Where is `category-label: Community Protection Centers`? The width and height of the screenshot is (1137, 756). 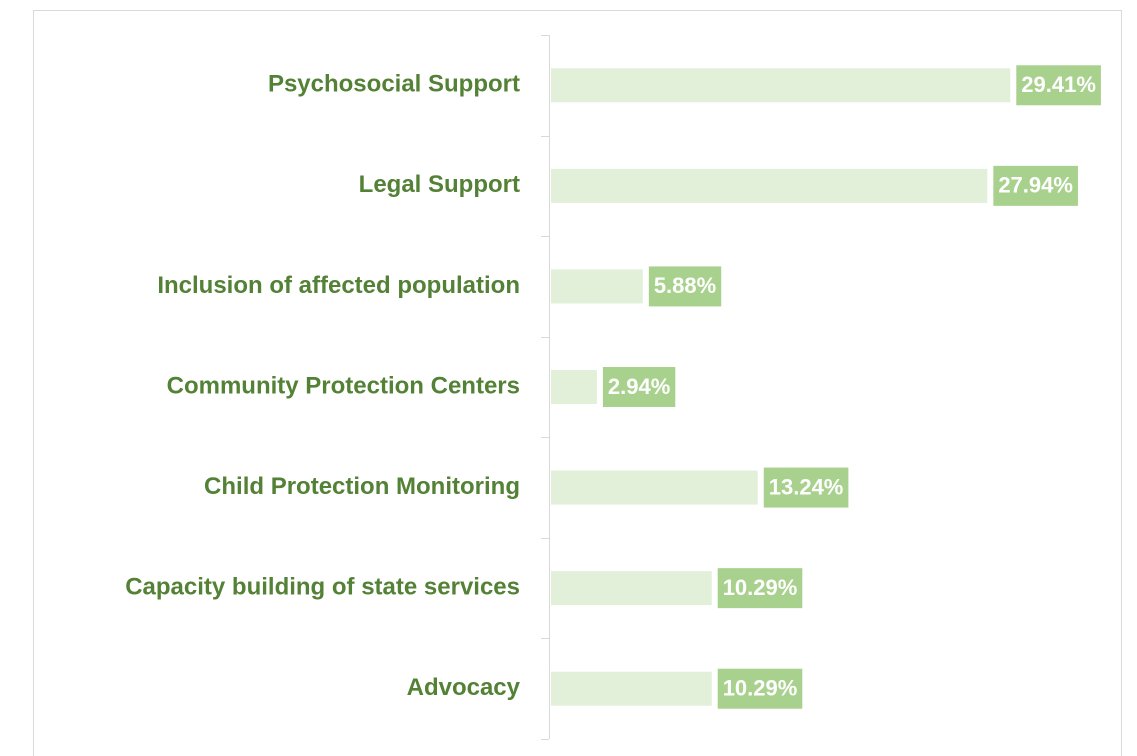 category-label: Community Protection Centers is located at coordinates (343, 385).